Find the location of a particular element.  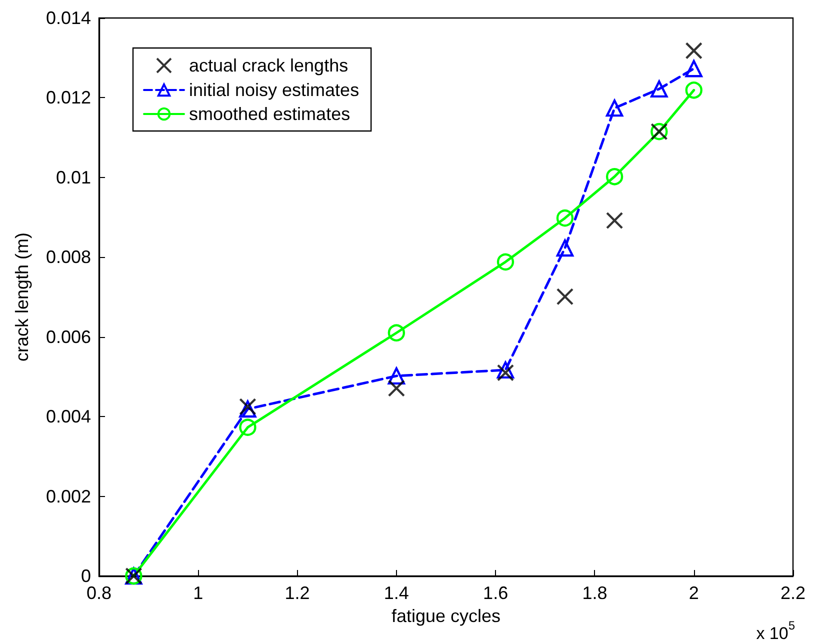

x-tick-label: 1 is located at coordinates (198, 593).